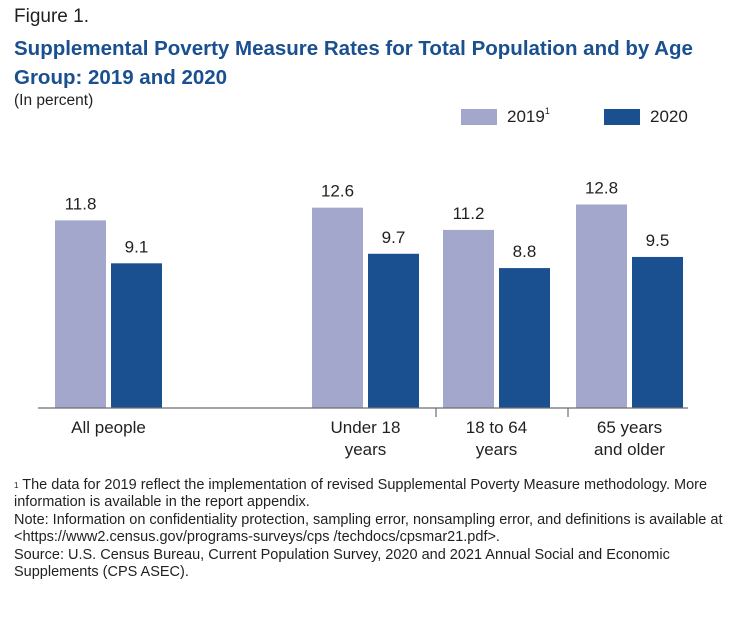 The width and height of the screenshot is (742, 624). What do you see at coordinates (497, 449) in the screenshot?
I see `category-label-2: years` at bounding box center [497, 449].